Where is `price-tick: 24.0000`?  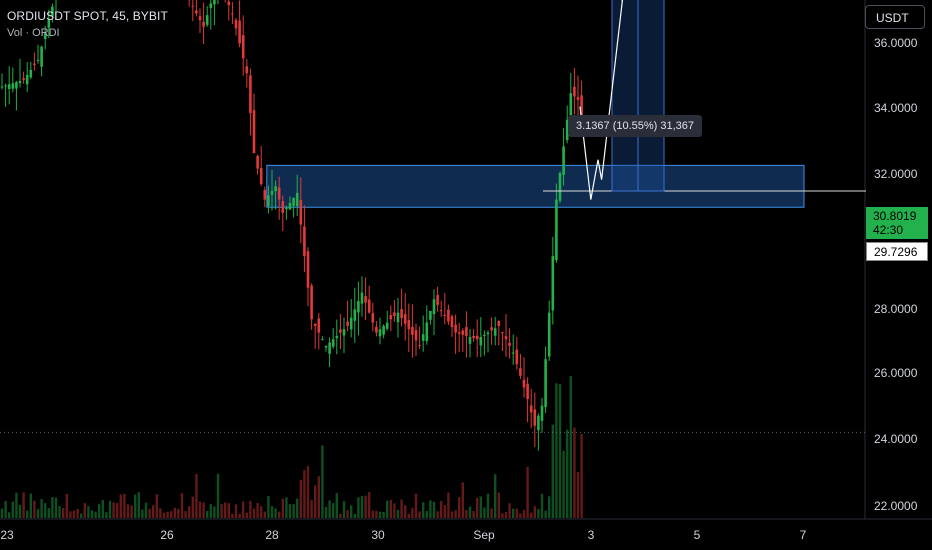
price-tick: 24.0000 is located at coordinates (896, 439).